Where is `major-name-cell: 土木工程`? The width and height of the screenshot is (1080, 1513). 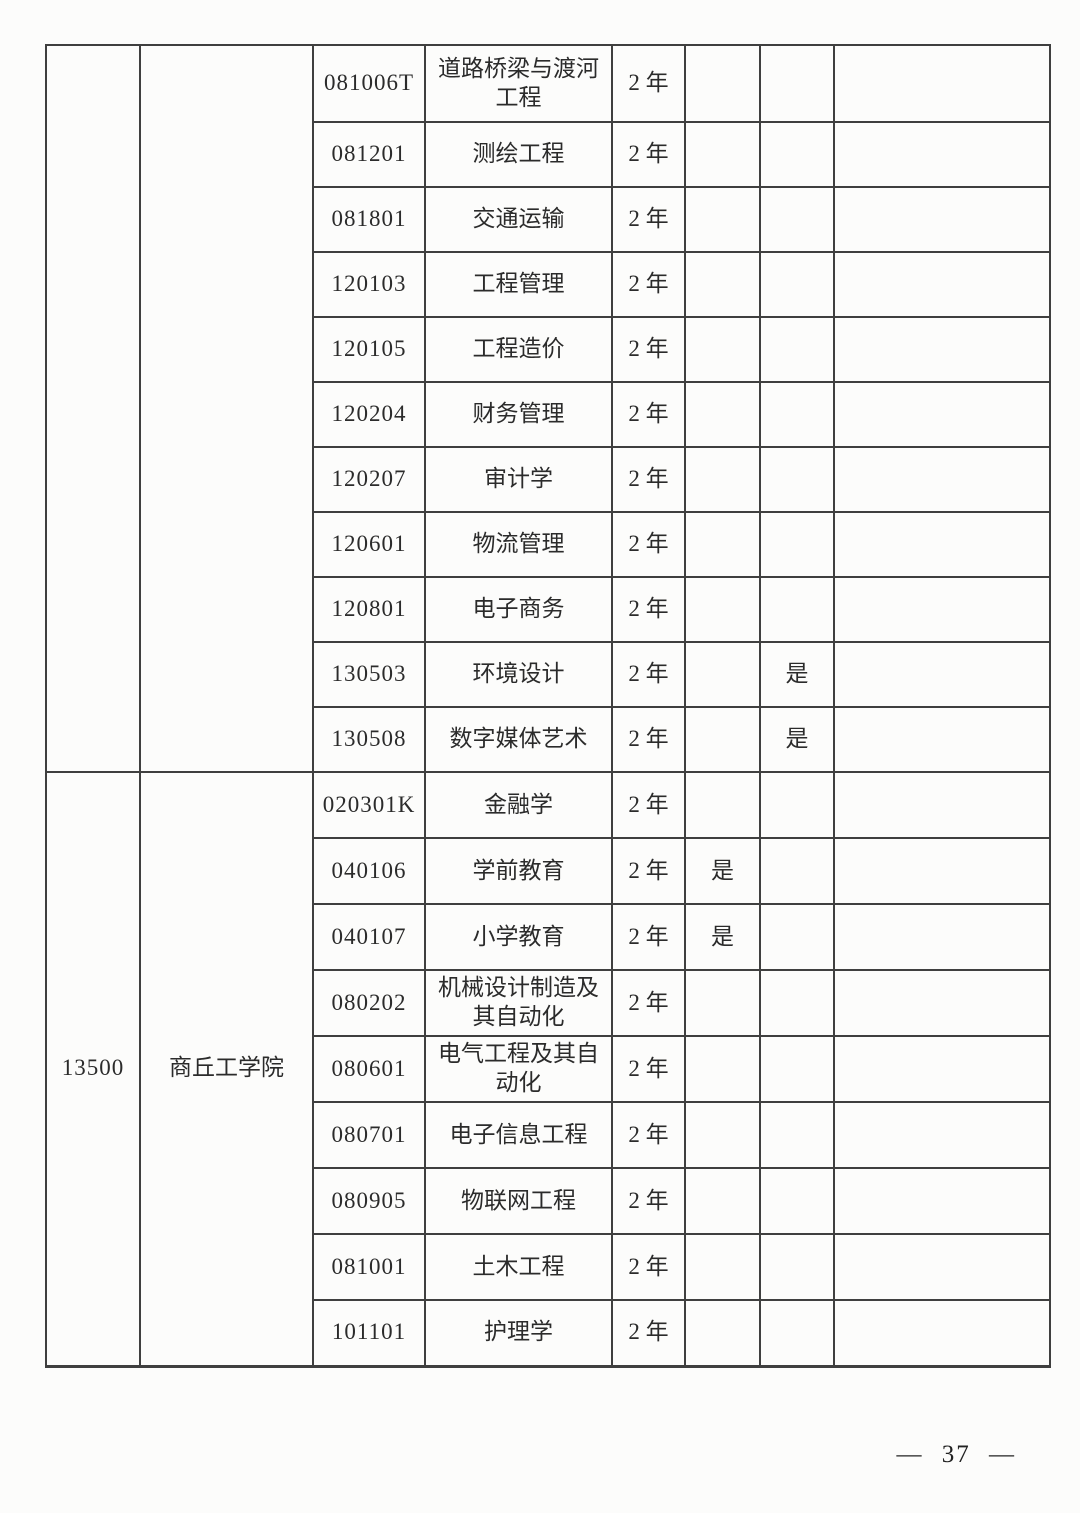
major-name-cell: 土木工程 is located at coordinates (518, 1267).